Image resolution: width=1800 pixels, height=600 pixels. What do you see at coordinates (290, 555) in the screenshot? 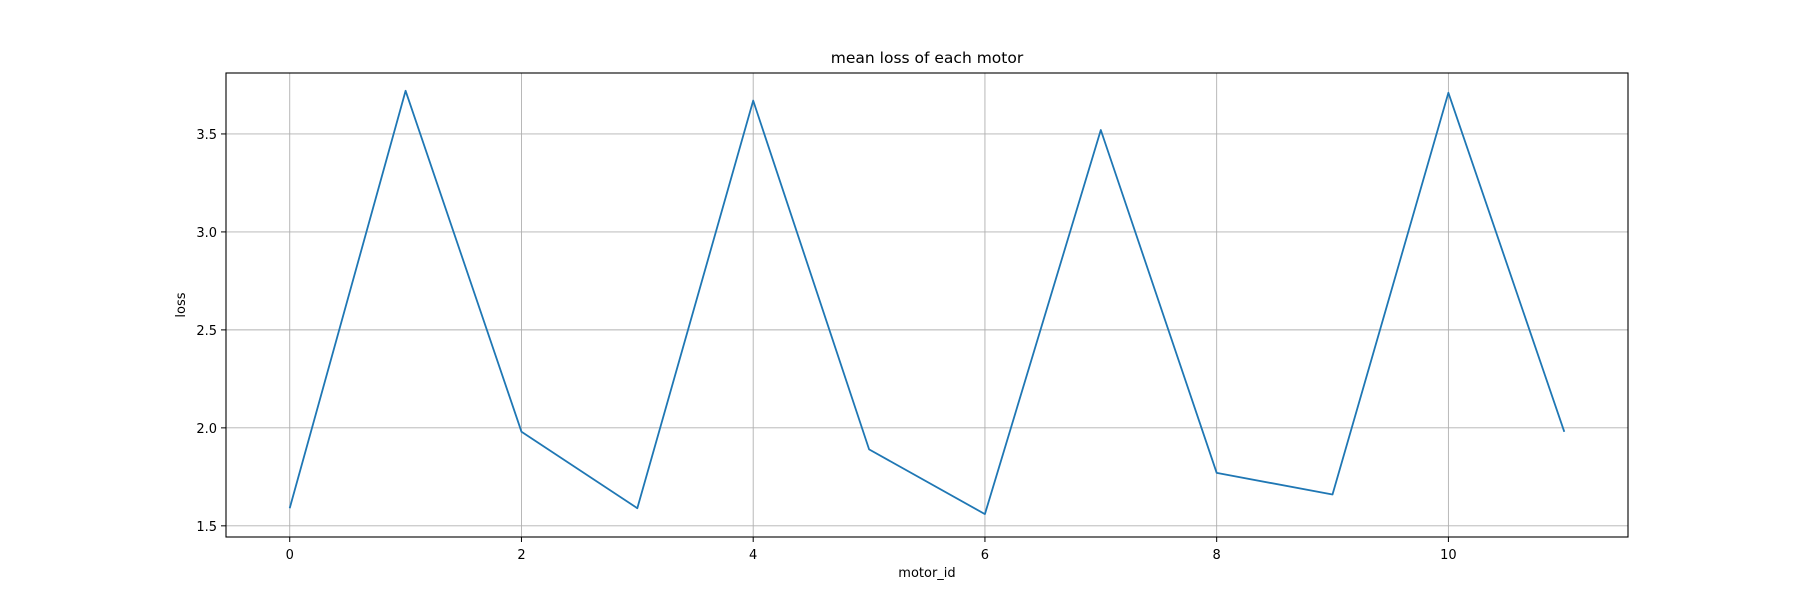
I see `x-tick-label: 0` at bounding box center [290, 555].